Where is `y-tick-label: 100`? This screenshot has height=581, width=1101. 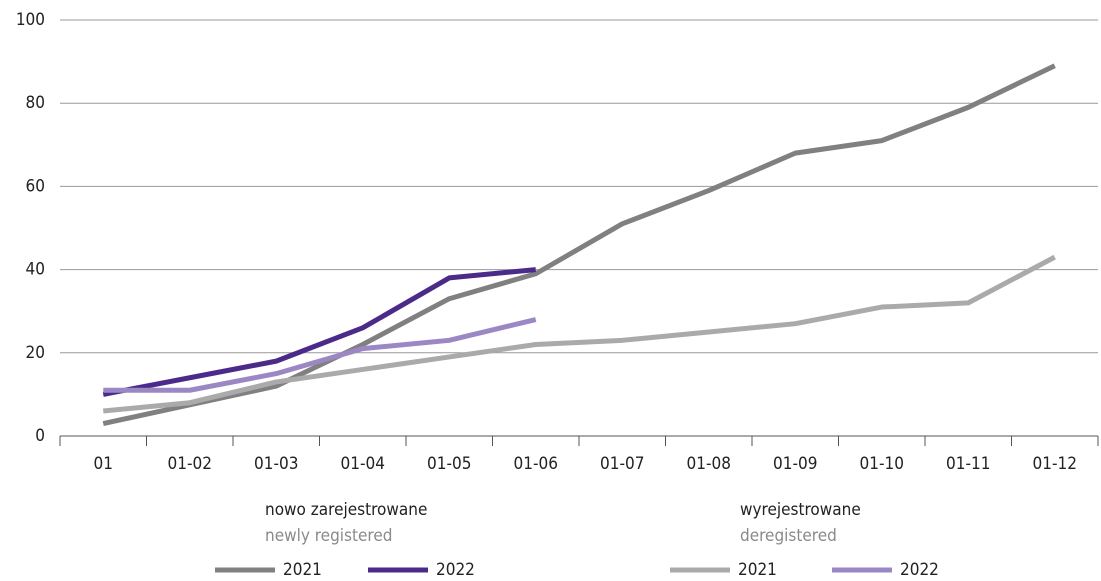 y-tick-label: 100 is located at coordinates (30, 20).